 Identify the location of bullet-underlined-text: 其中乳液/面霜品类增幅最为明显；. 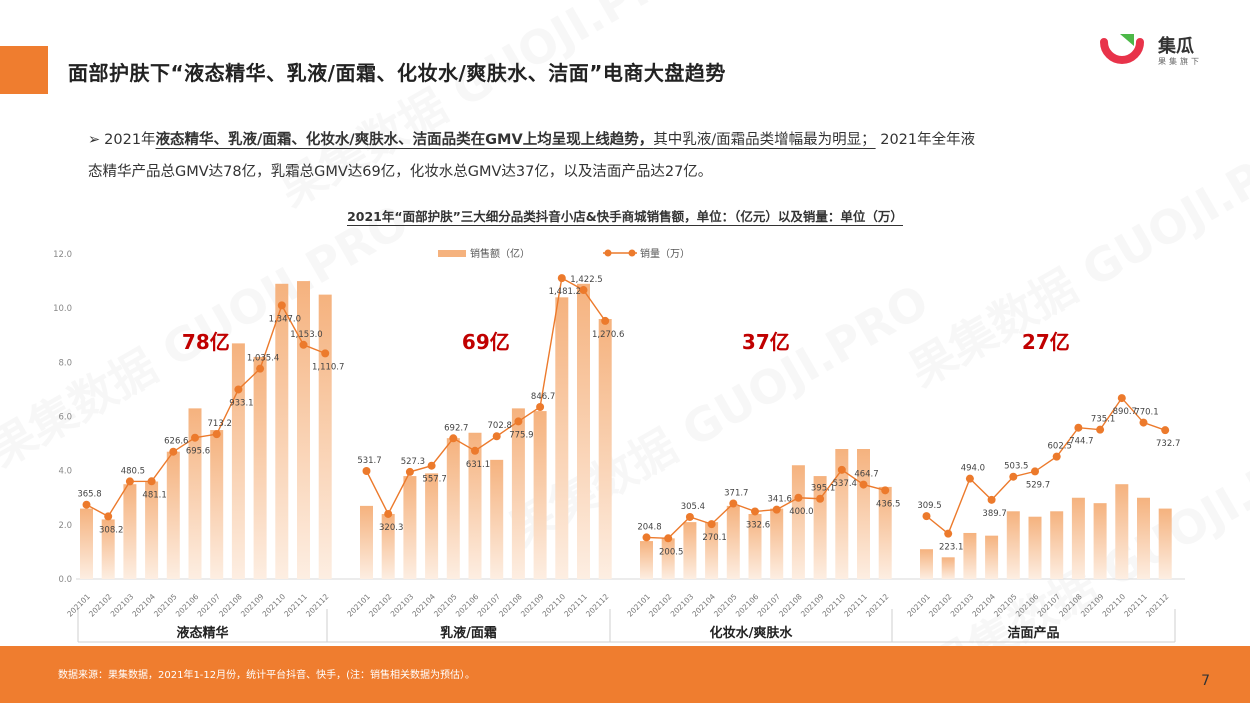
(764, 140).